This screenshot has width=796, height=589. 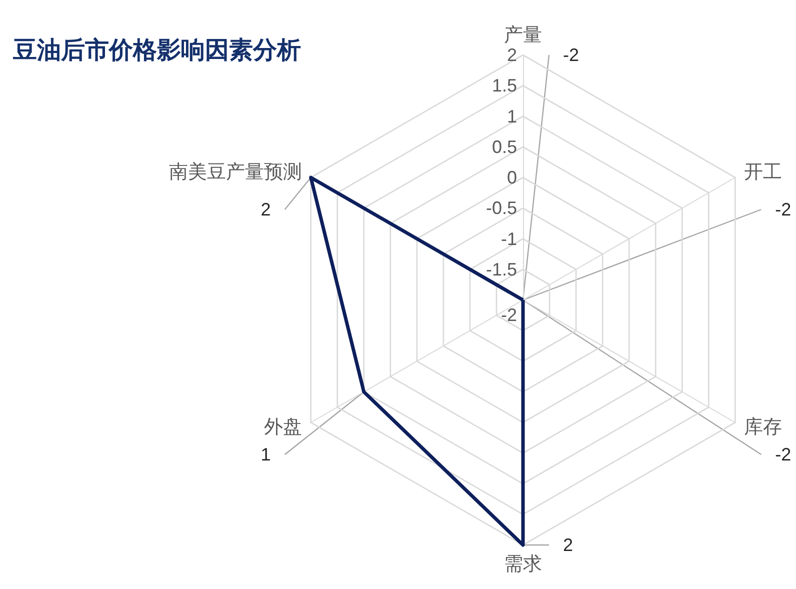 What do you see at coordinates (283, 427) in the screenshot?
I see `spoke-label: 外盘` at bounding box center [283, 427].